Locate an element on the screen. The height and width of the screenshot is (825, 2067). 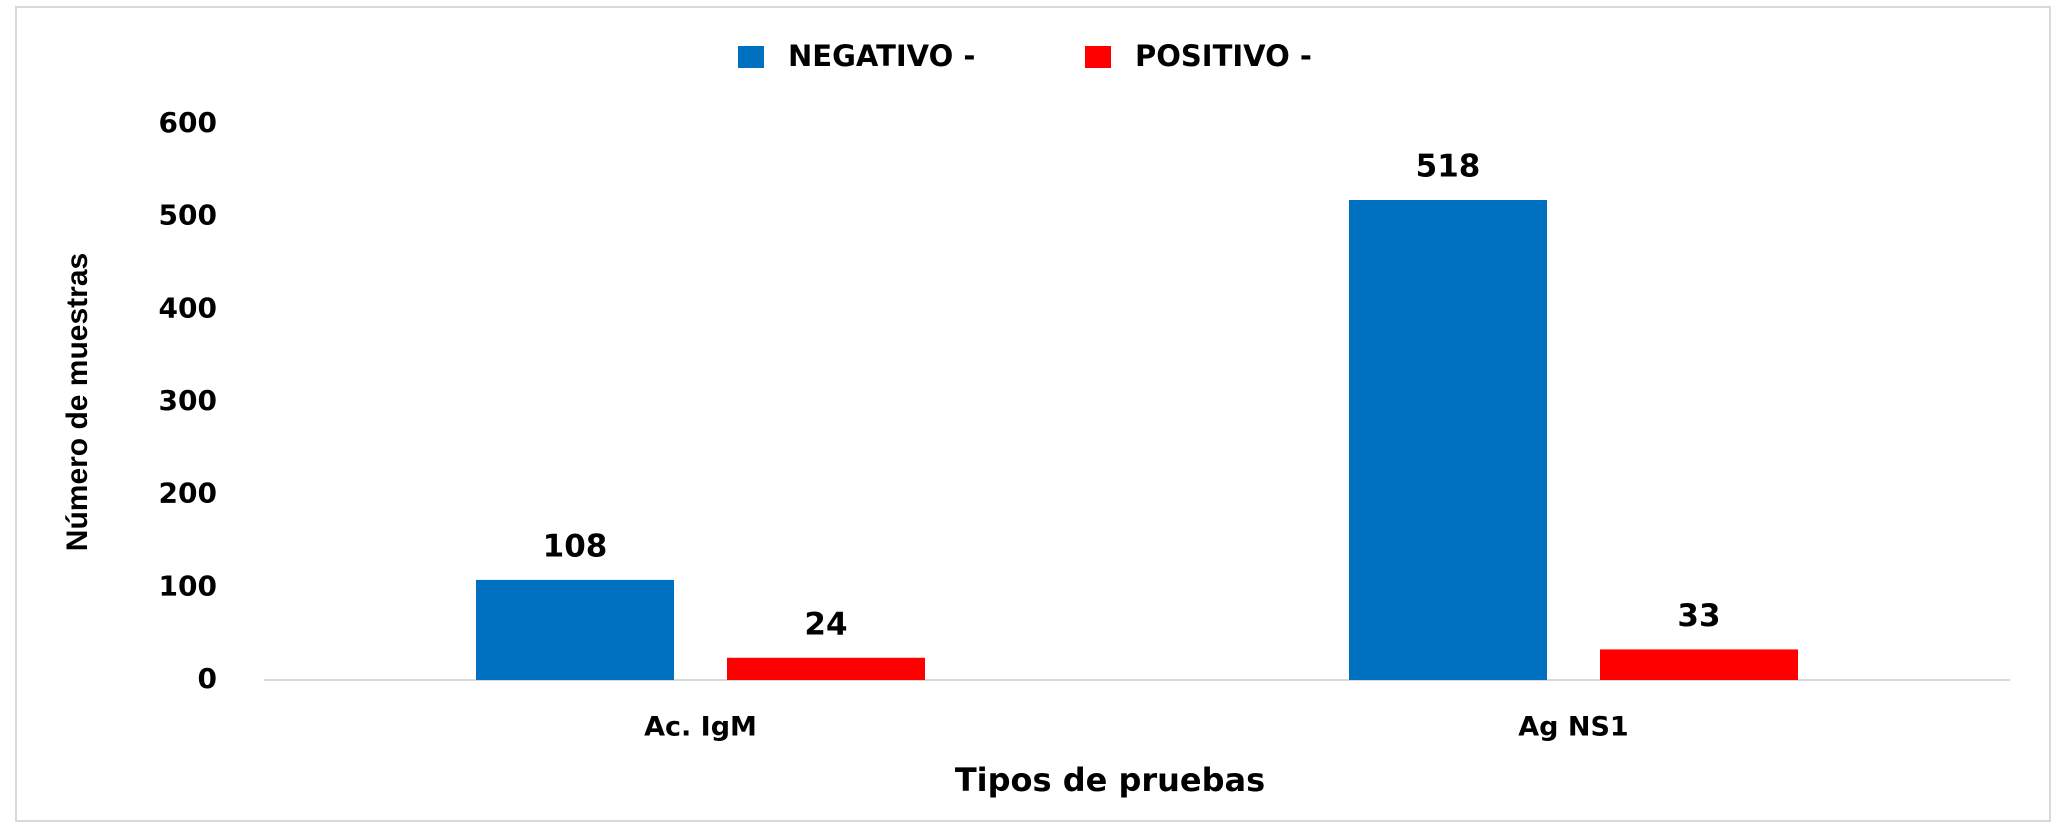
legend-label: NEGATIVO - is located at coordinates (881, 56).